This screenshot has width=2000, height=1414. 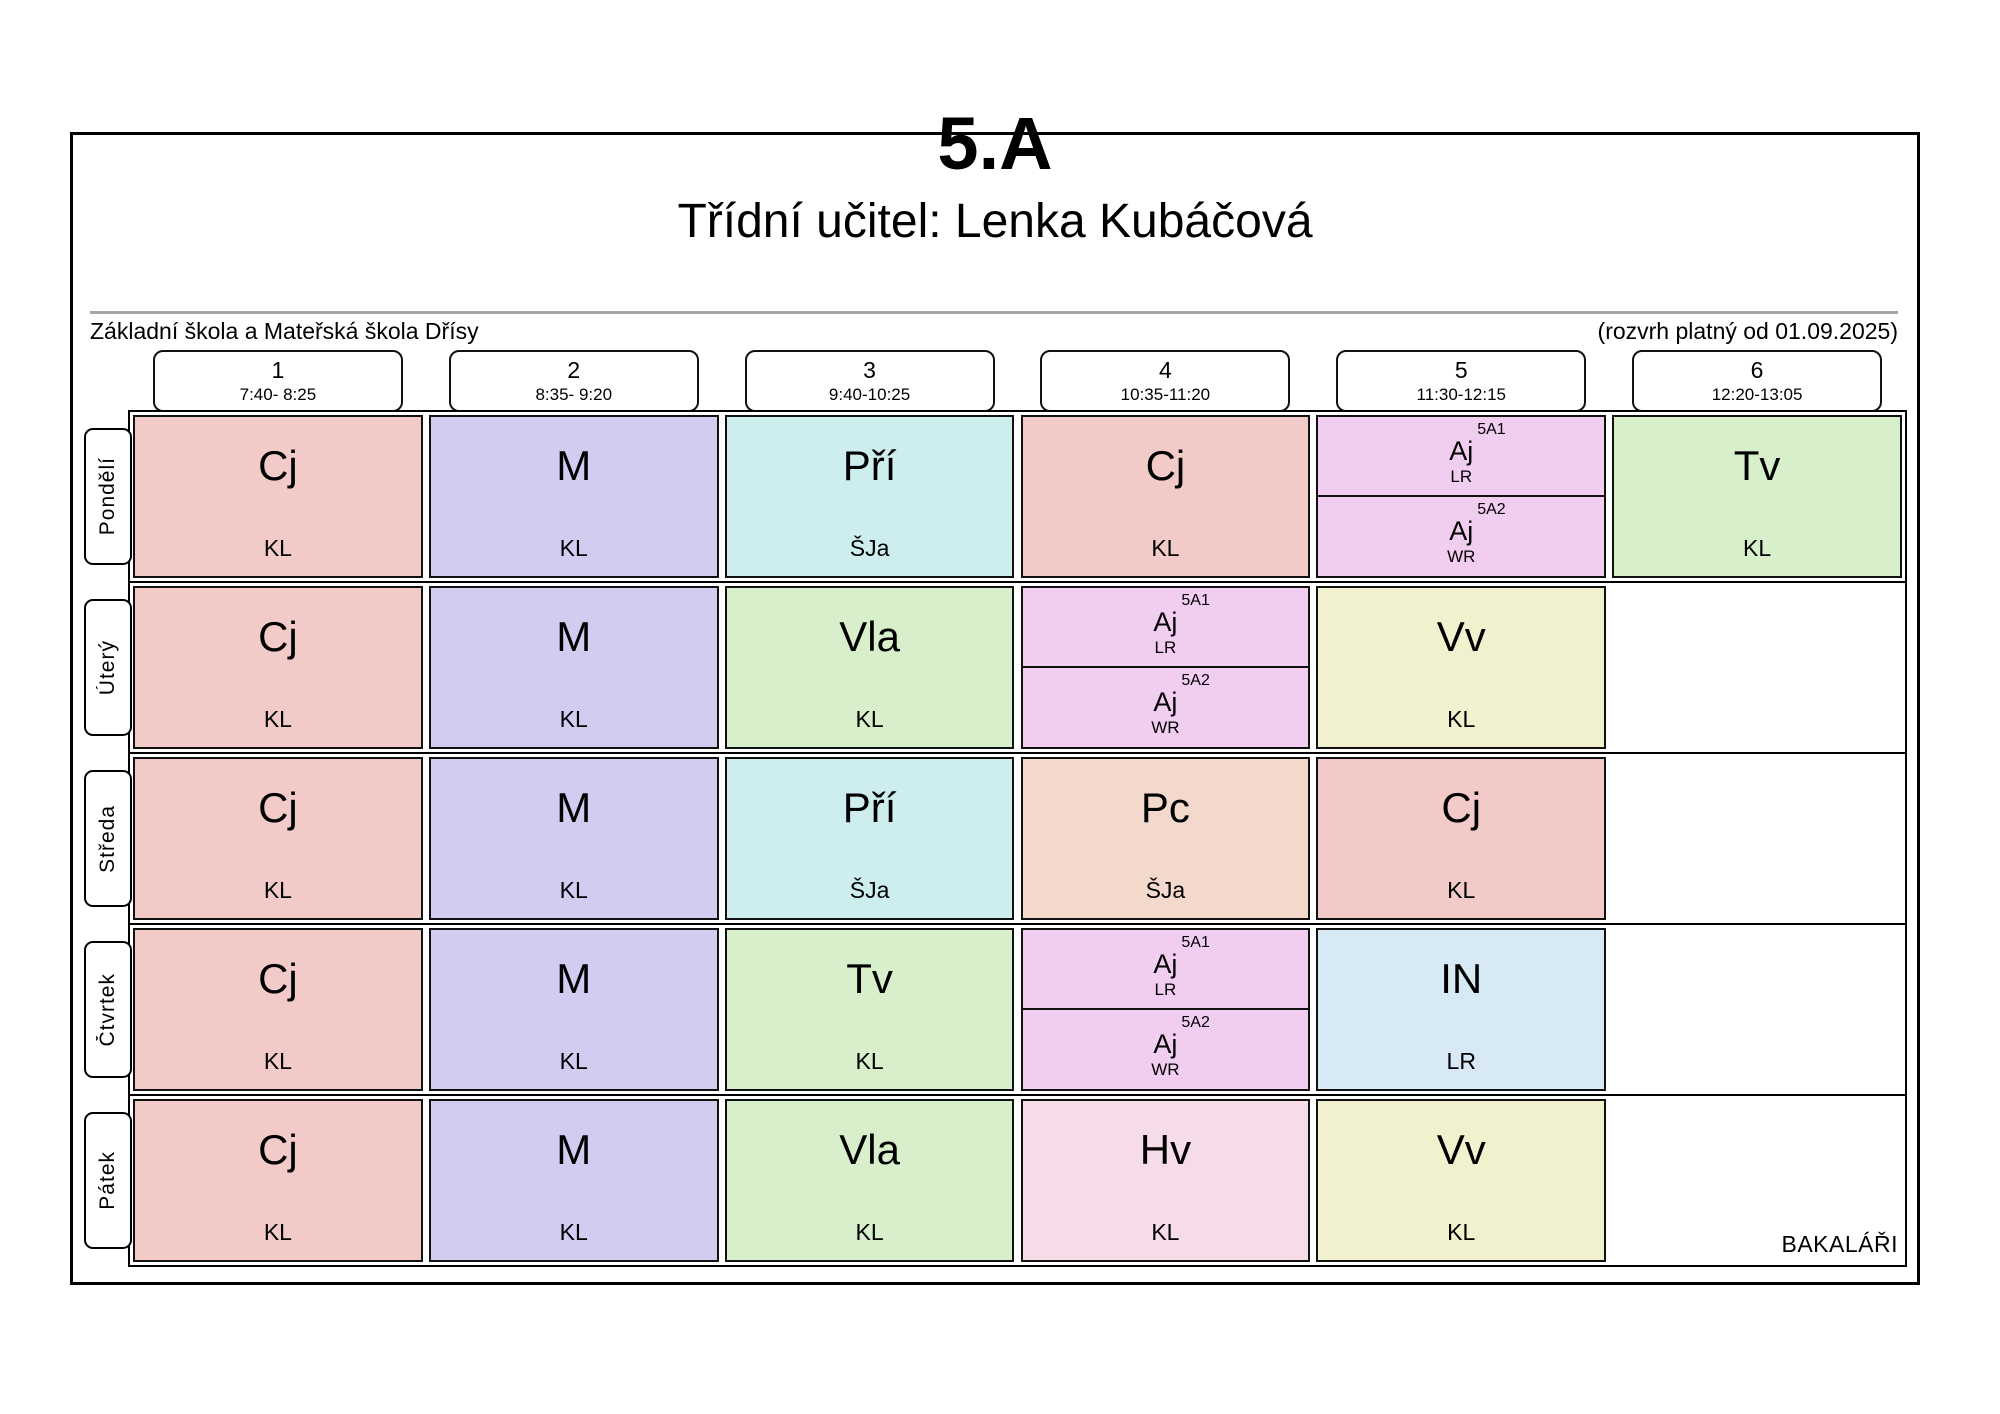 I want to click on lesson-cell-4-5: IN LR, so click(x=1461, y=1009).